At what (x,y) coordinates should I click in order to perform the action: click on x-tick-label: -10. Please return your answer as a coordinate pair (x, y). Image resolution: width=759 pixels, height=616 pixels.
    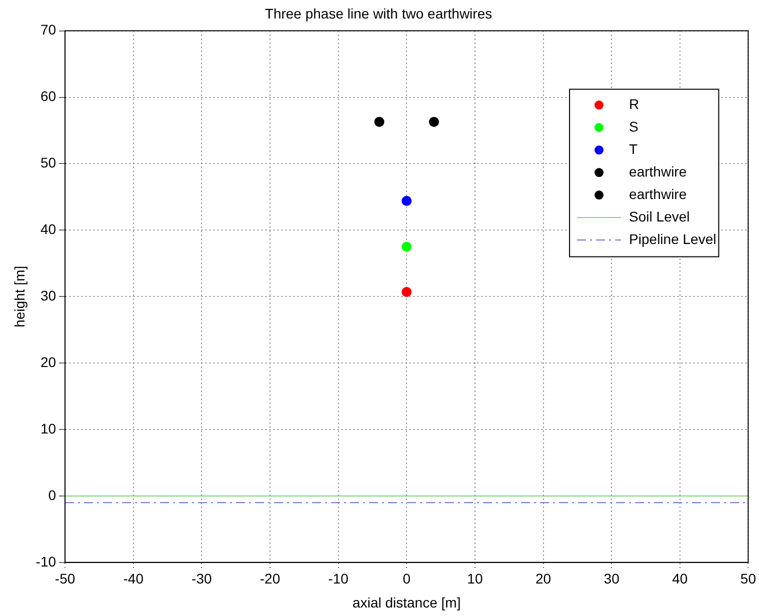
    Looking at the image, I should click on (338, 578).